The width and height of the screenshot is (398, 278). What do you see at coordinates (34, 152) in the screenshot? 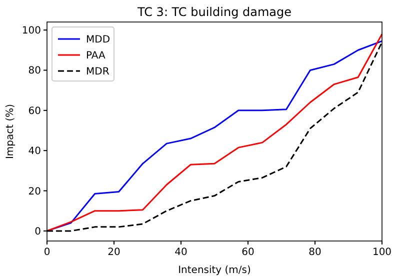
I see `y-tick-label: 40` at bounding box center [34, 152].